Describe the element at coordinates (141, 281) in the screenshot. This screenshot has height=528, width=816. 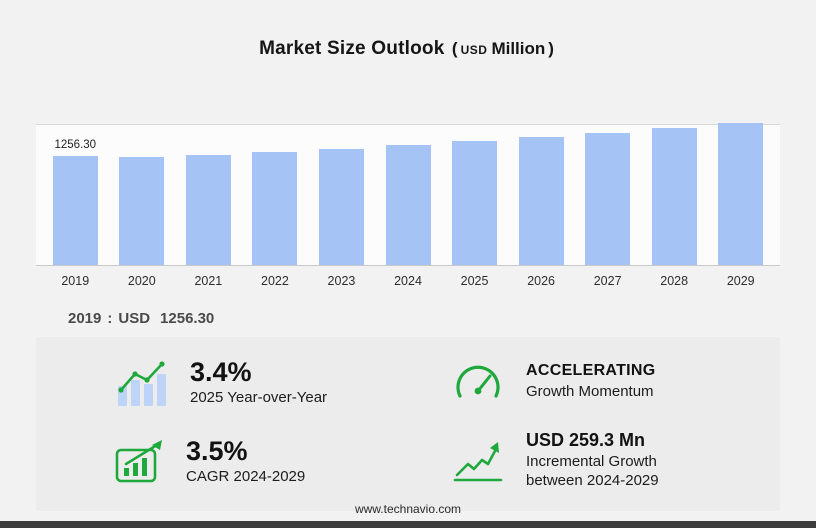
I see `x-axis-label-2020: 2020` at that location.